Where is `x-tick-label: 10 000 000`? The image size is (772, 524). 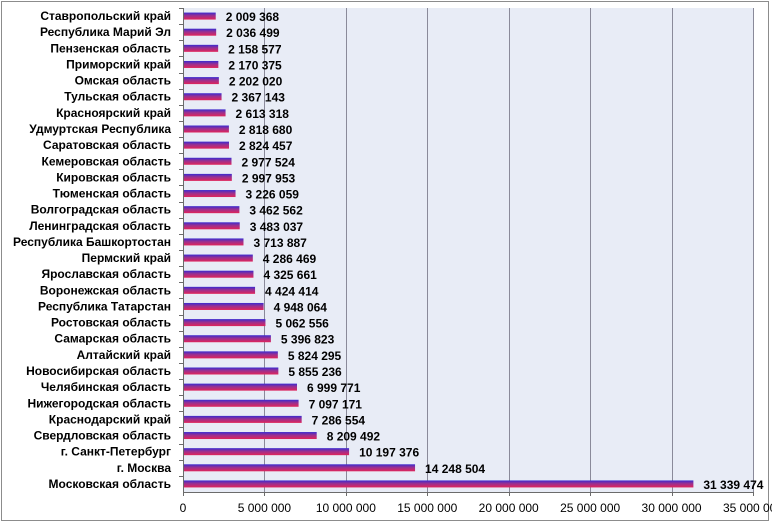 x-tick-label: 10 000 000 is located at coordinates (346, 508).